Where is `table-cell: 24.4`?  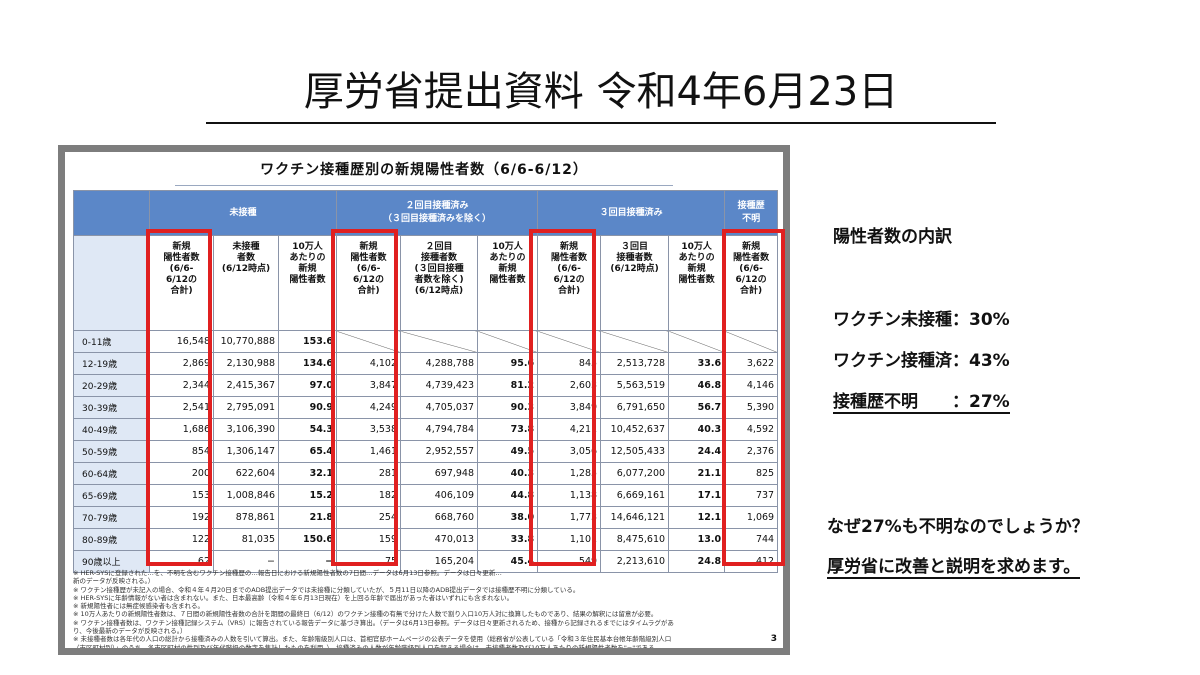 table-cell: 24.4 is located at coordinates (697, 451).